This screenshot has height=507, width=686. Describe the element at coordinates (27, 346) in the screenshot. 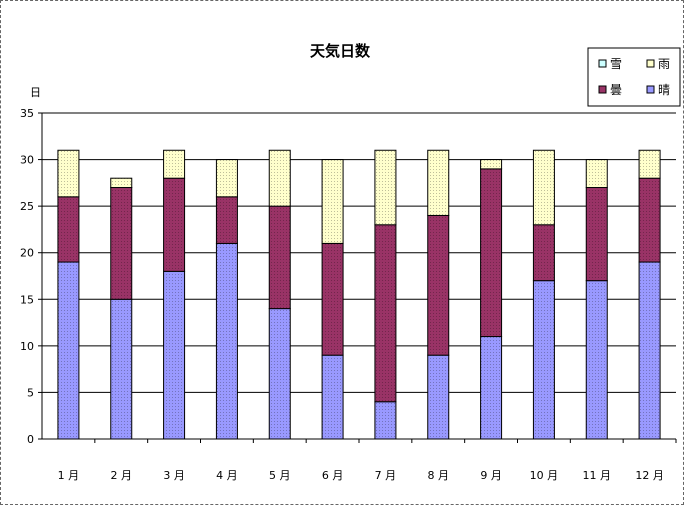

I see `y-tick-label: 10` at that location.